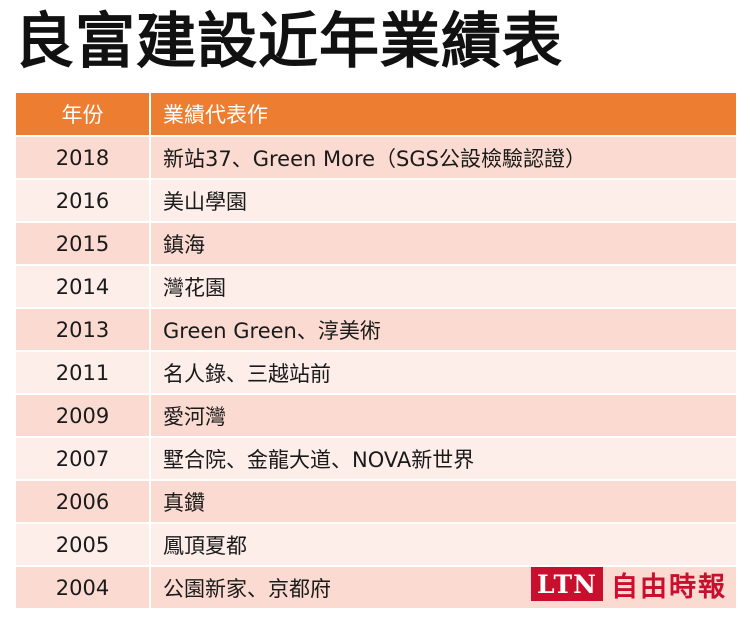 The height and width of the screenshot is (621, 750). I want to click on year-cell: 2011, so click(83, 372).